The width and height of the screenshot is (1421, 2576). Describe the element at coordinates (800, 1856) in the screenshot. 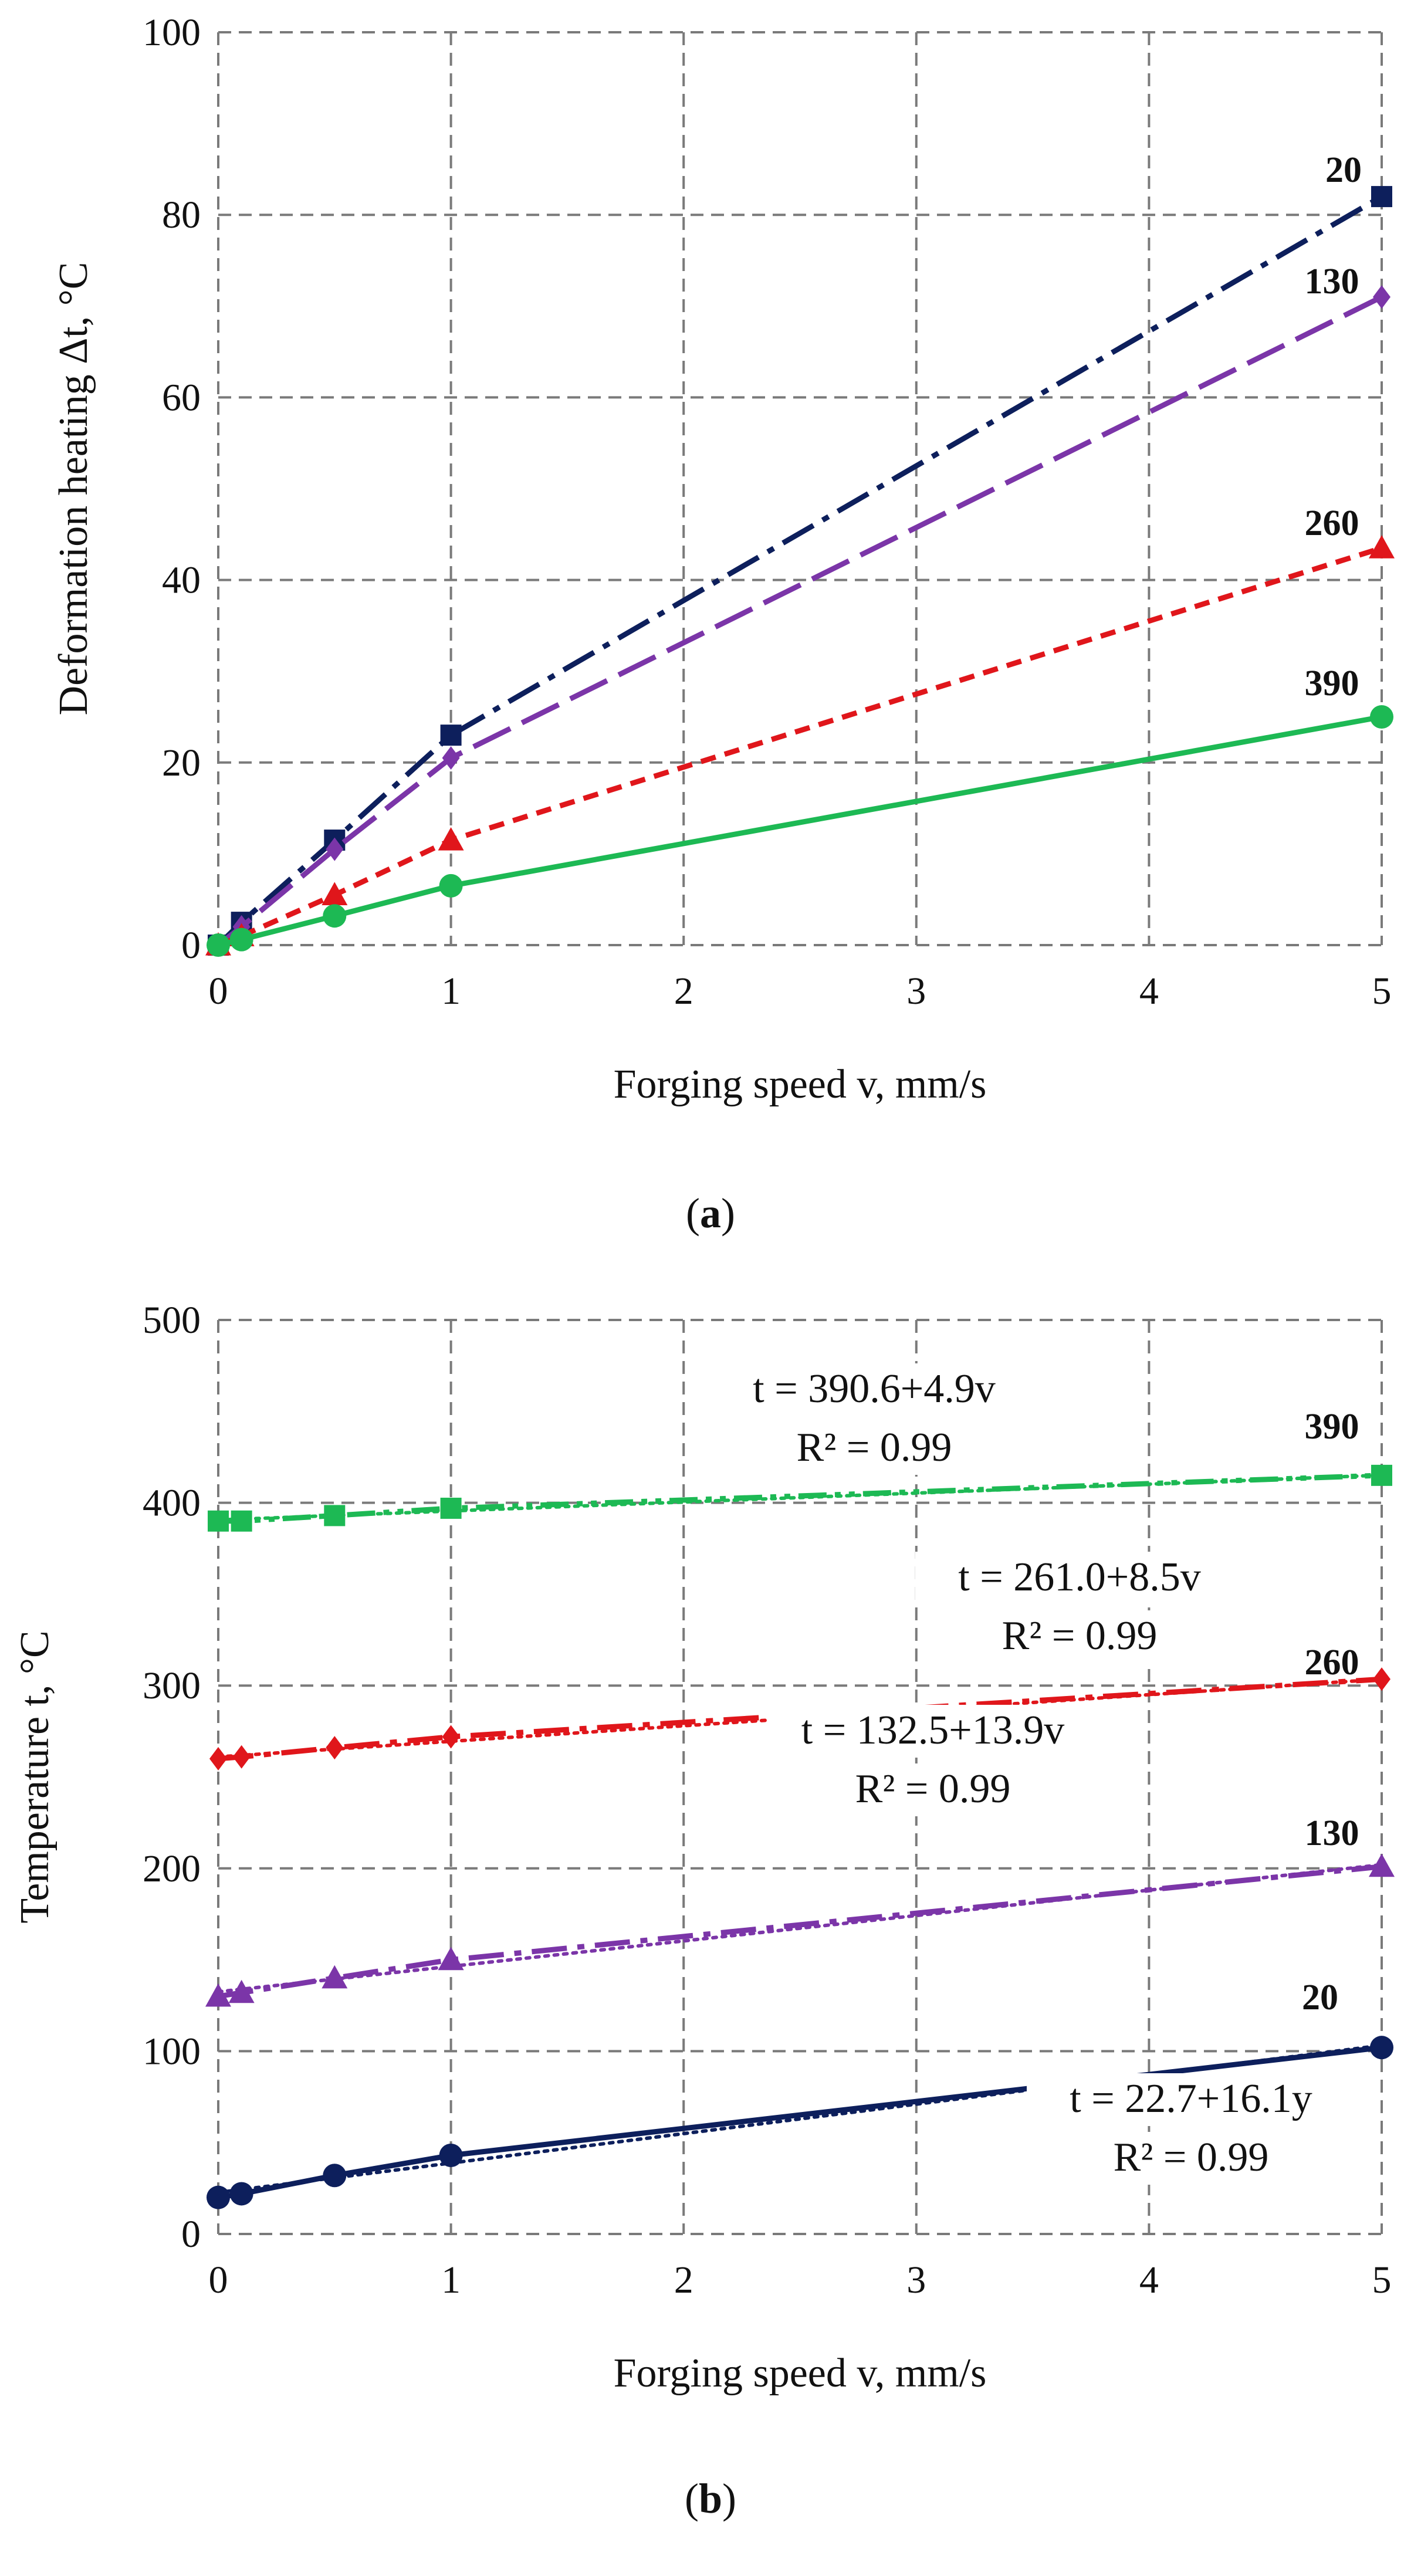

I see `series-130: 130 t = 132.5+13.9v R² = 0.99` at that location.